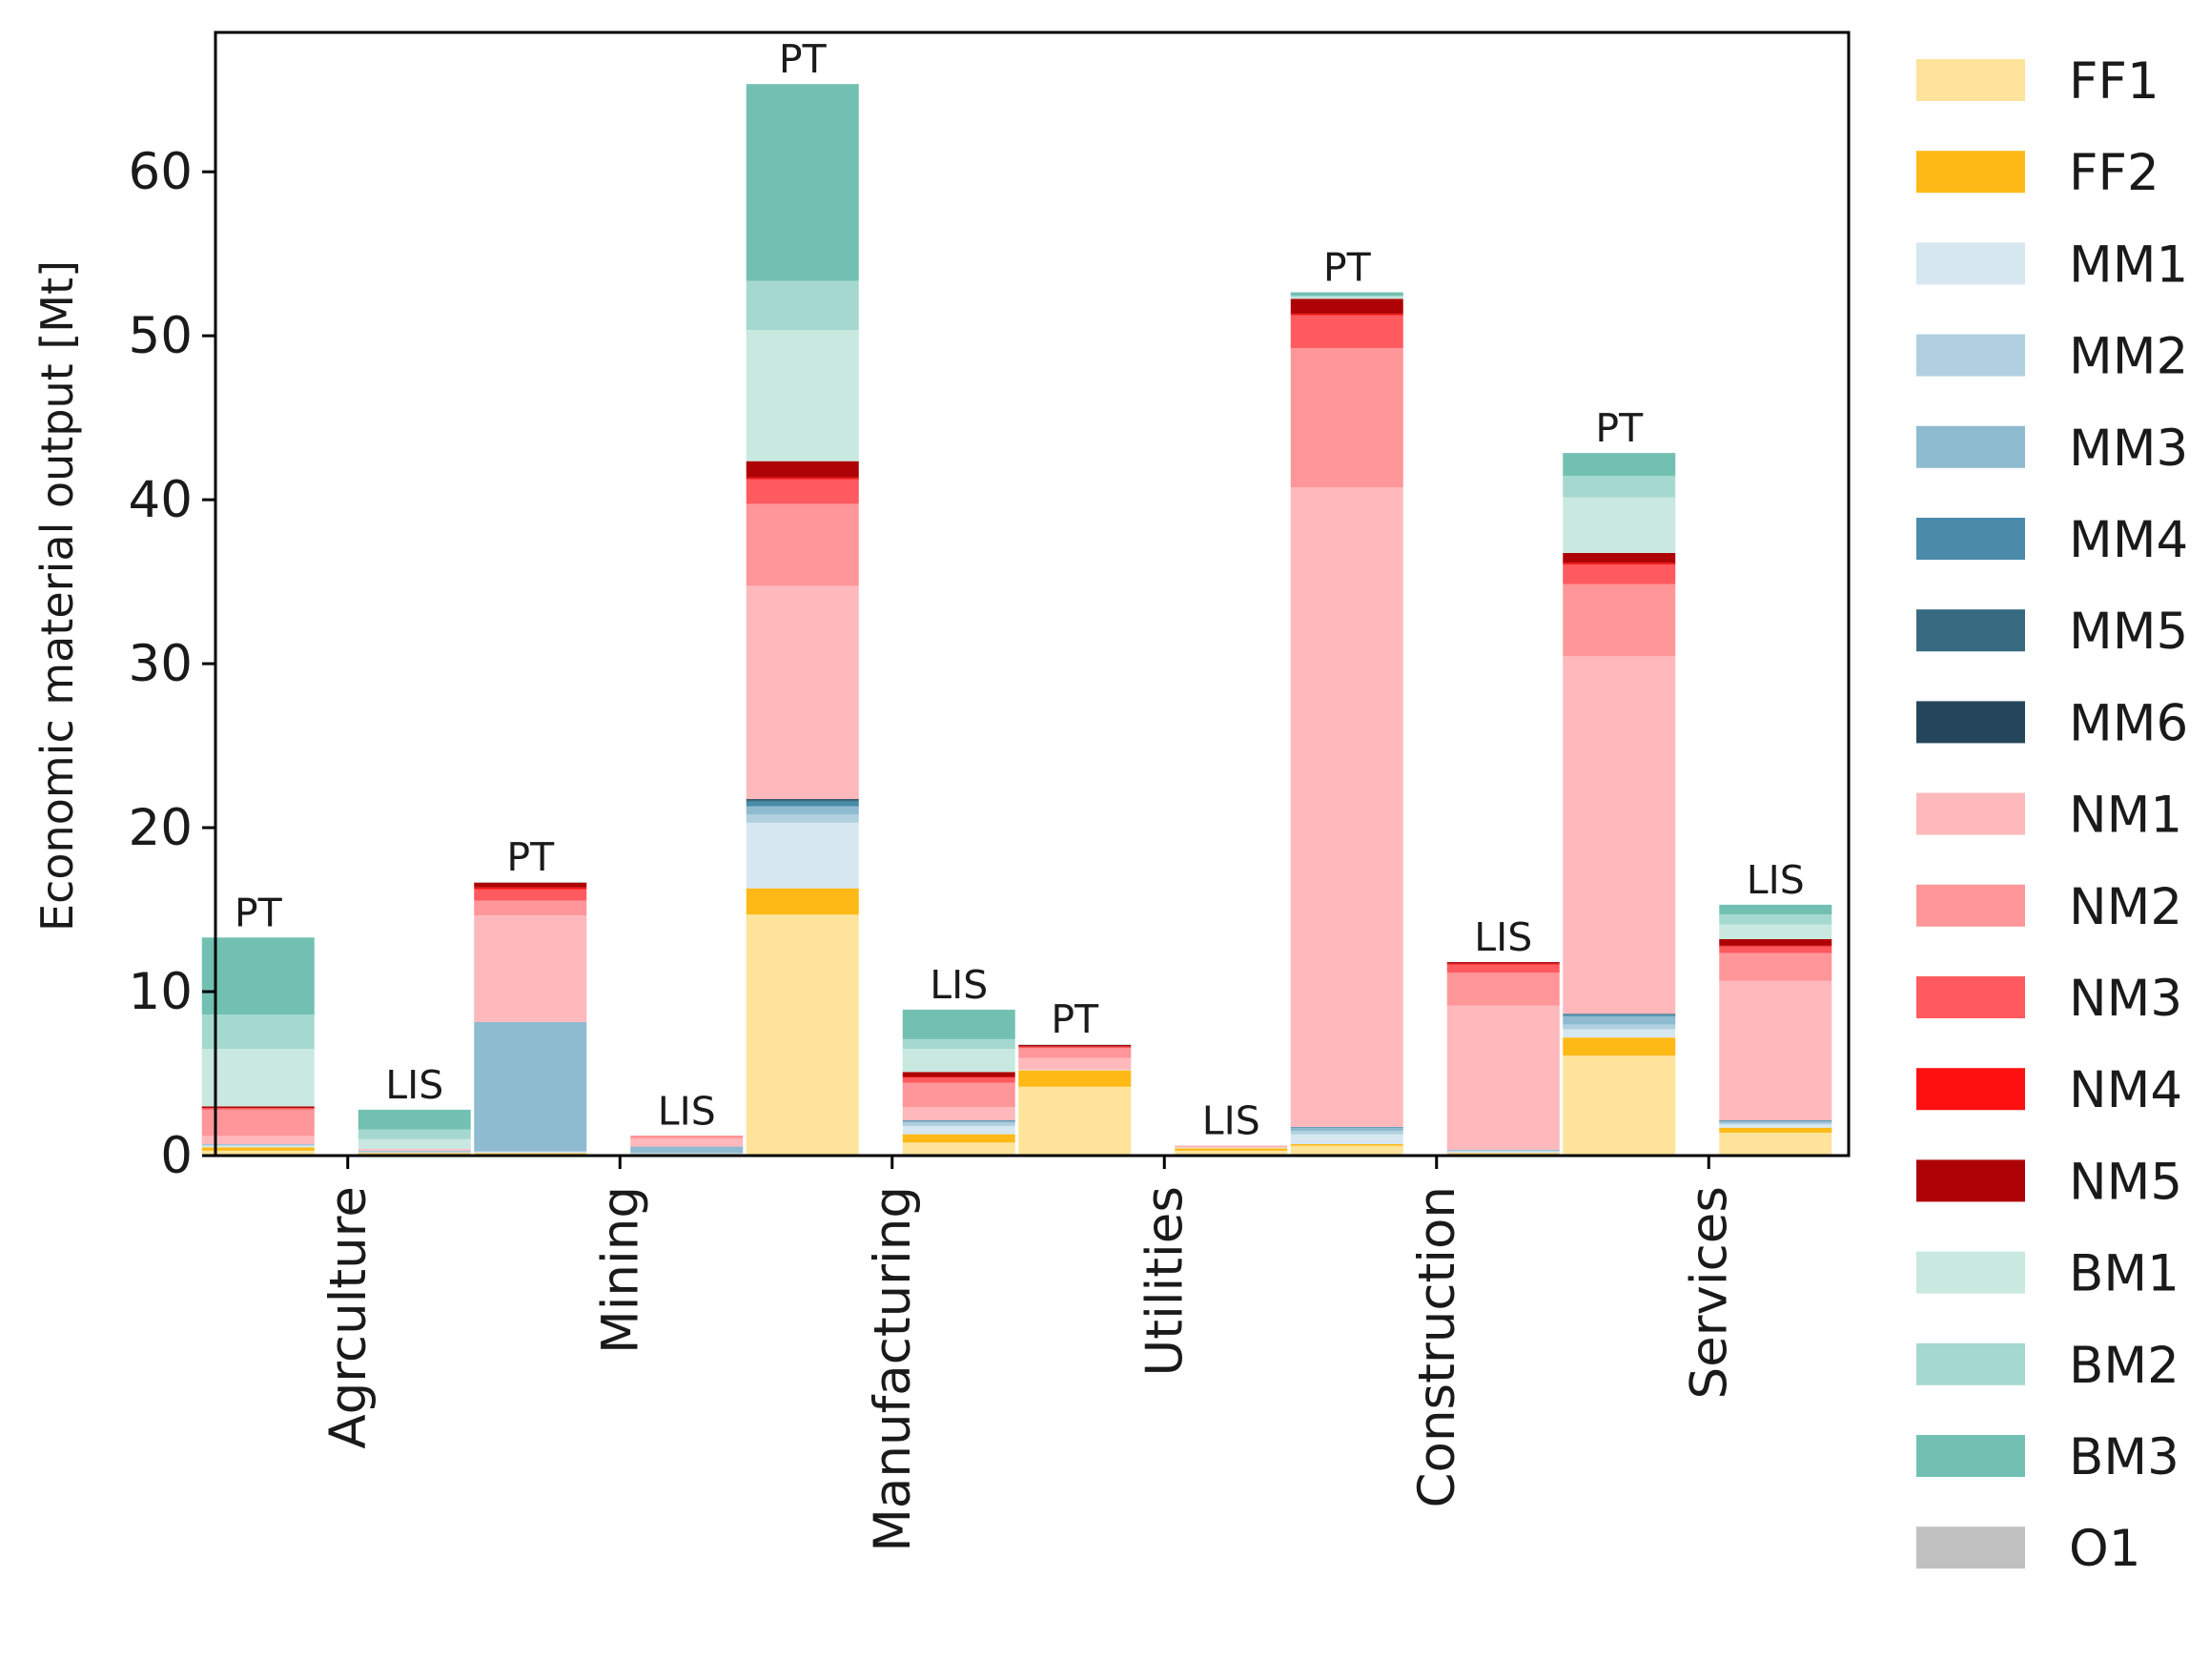 The height and width of the screenshot is (1680, 2210). What do you see at coordinates (1619, 1105) in the screenshot?
I see `bar-segment-services-pt-ff1` at bounding box center [1619, 1105].